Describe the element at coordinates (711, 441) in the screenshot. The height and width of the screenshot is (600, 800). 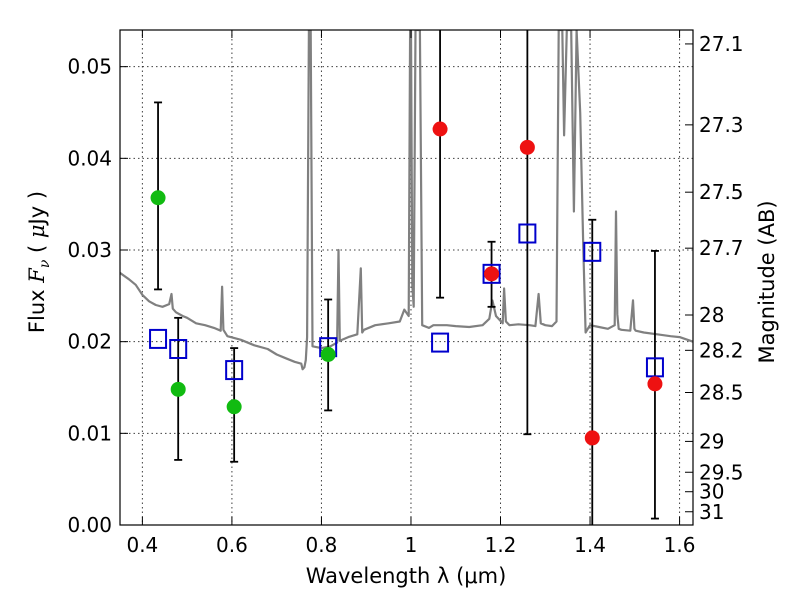
I see `mag-tick-label: 29` at that location.